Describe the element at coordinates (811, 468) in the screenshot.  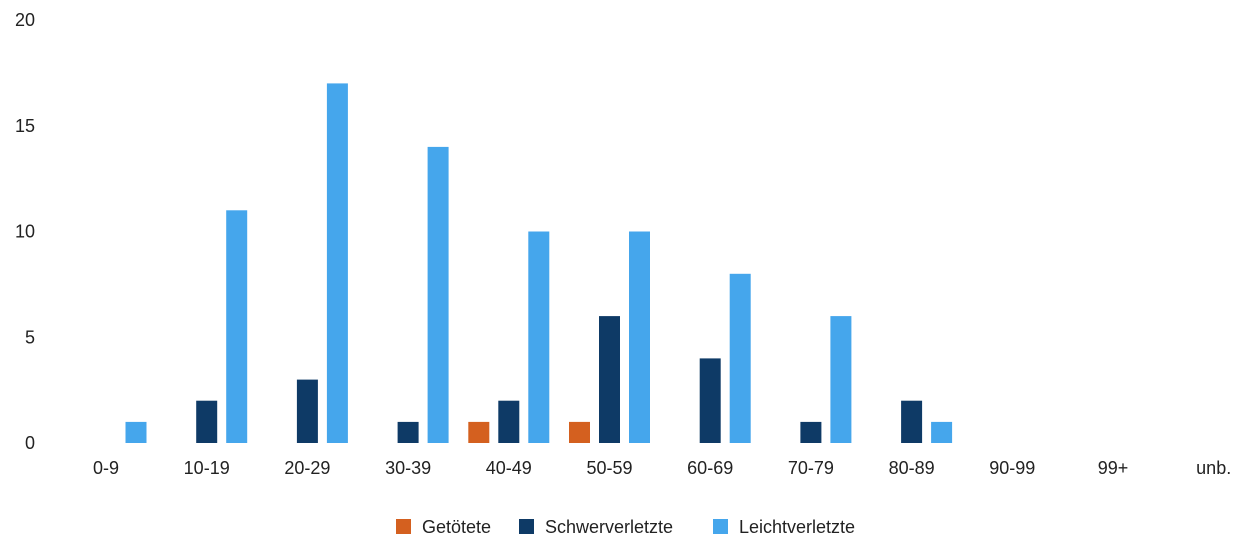
I see `x-tick-label: 70-79` at that location.